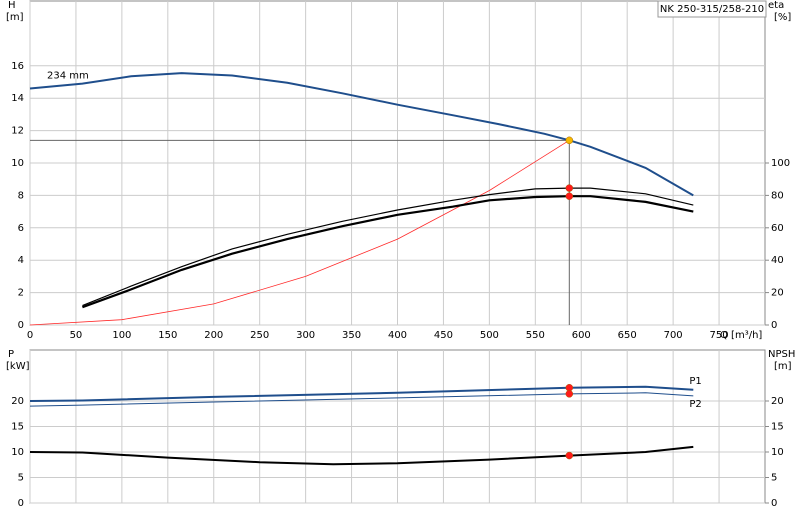 The height and width of the screenshot is (524, 800). I want to click on y-axis-unit: [kW], so click(18, 366).